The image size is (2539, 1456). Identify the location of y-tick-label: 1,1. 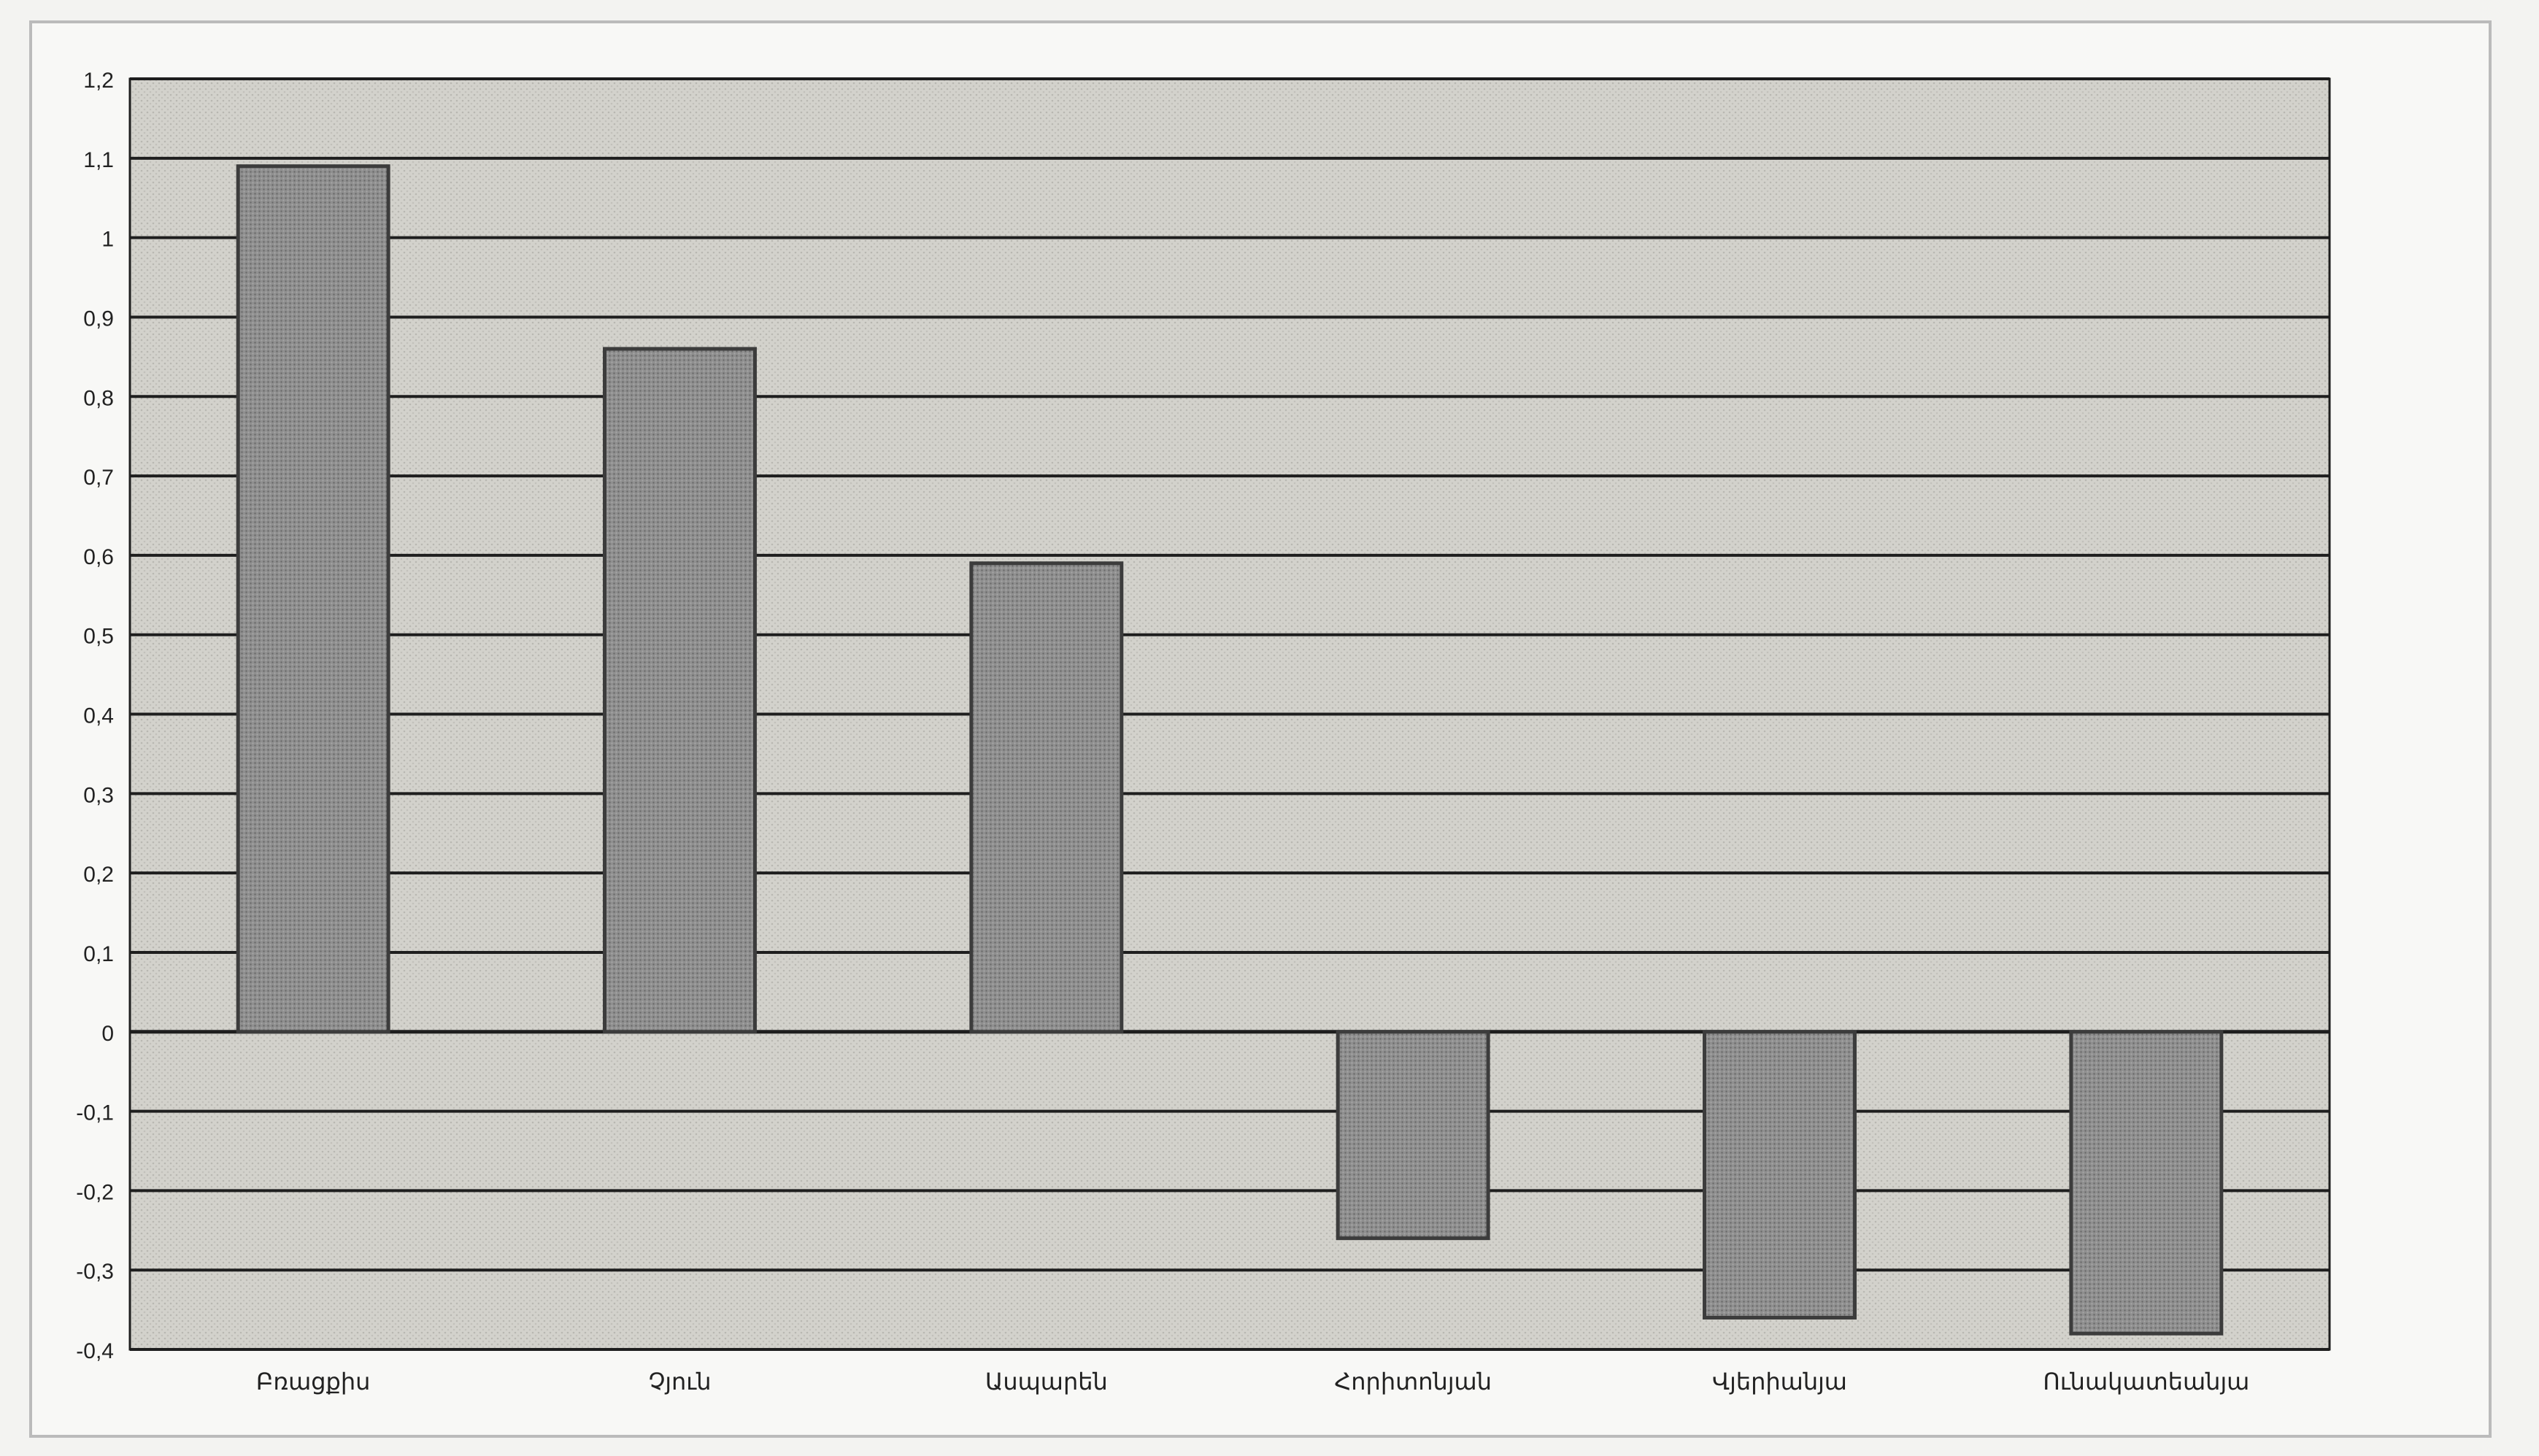
(98, 160).